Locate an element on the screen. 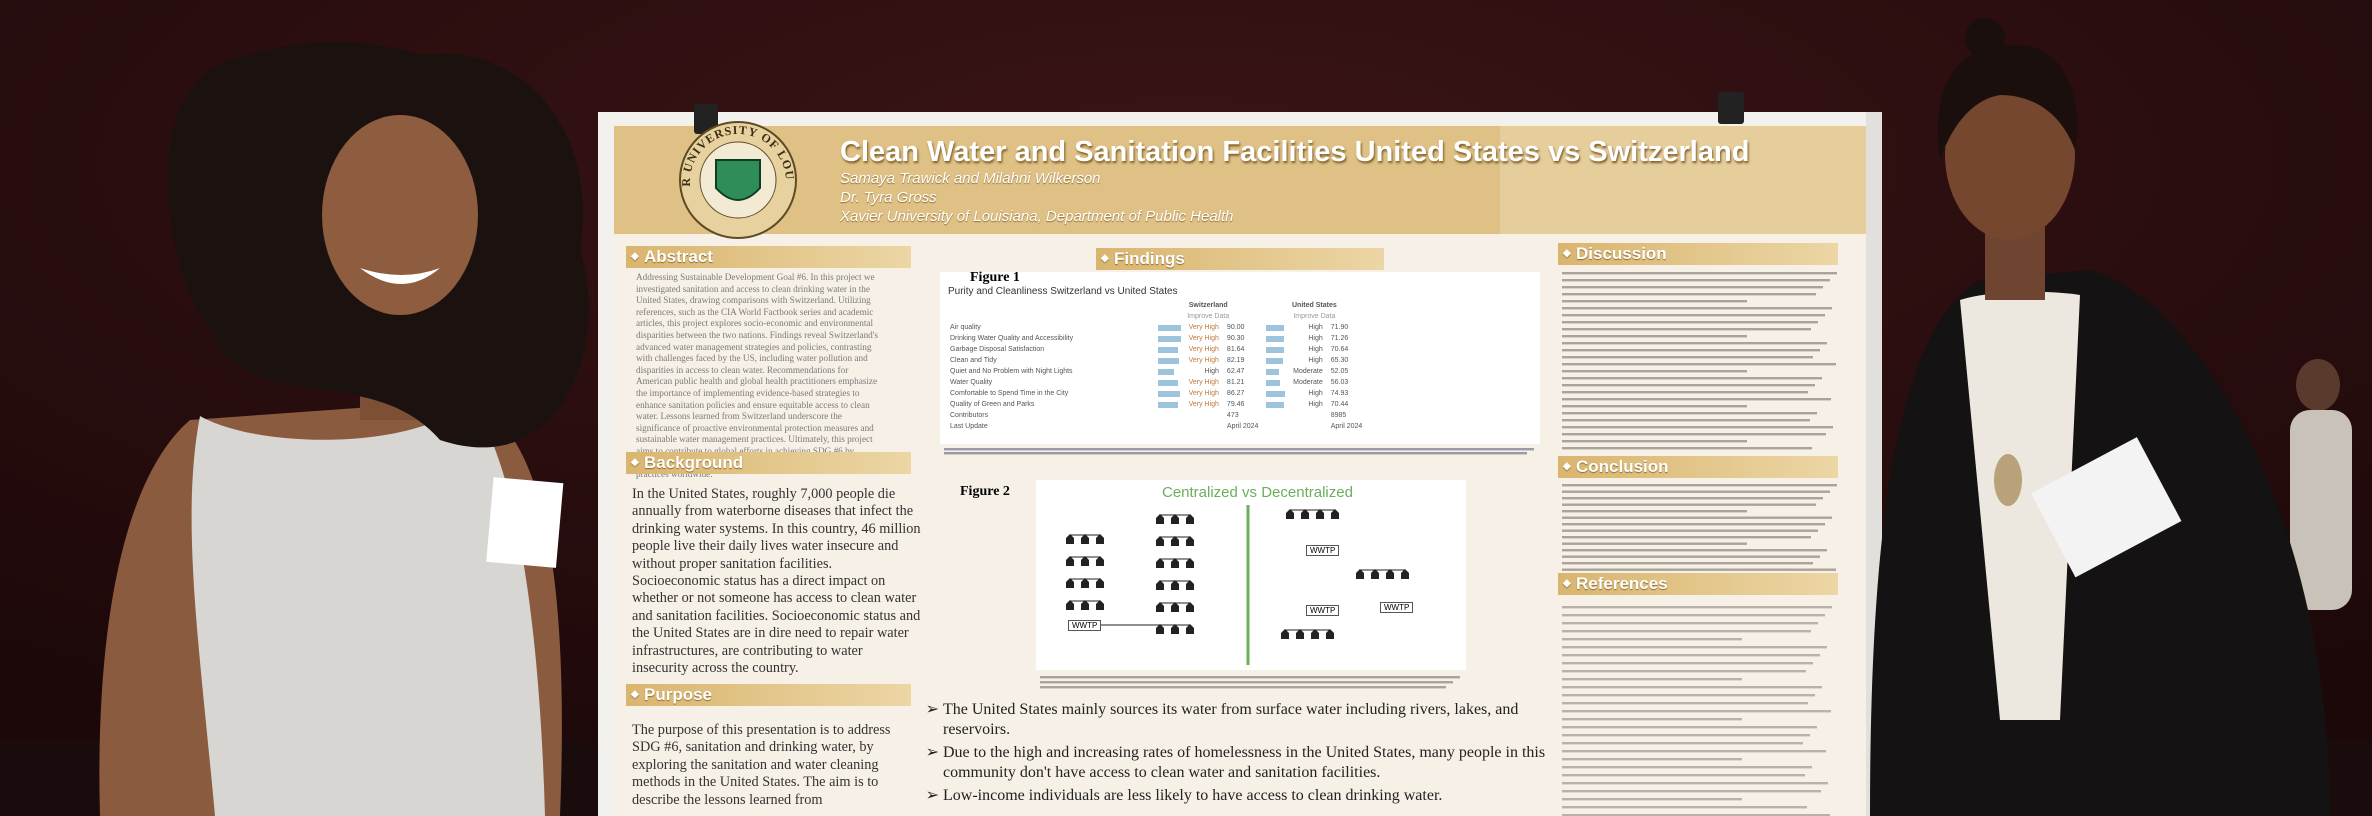  subhead: Improve Data is located at coordinates (1314, 316).